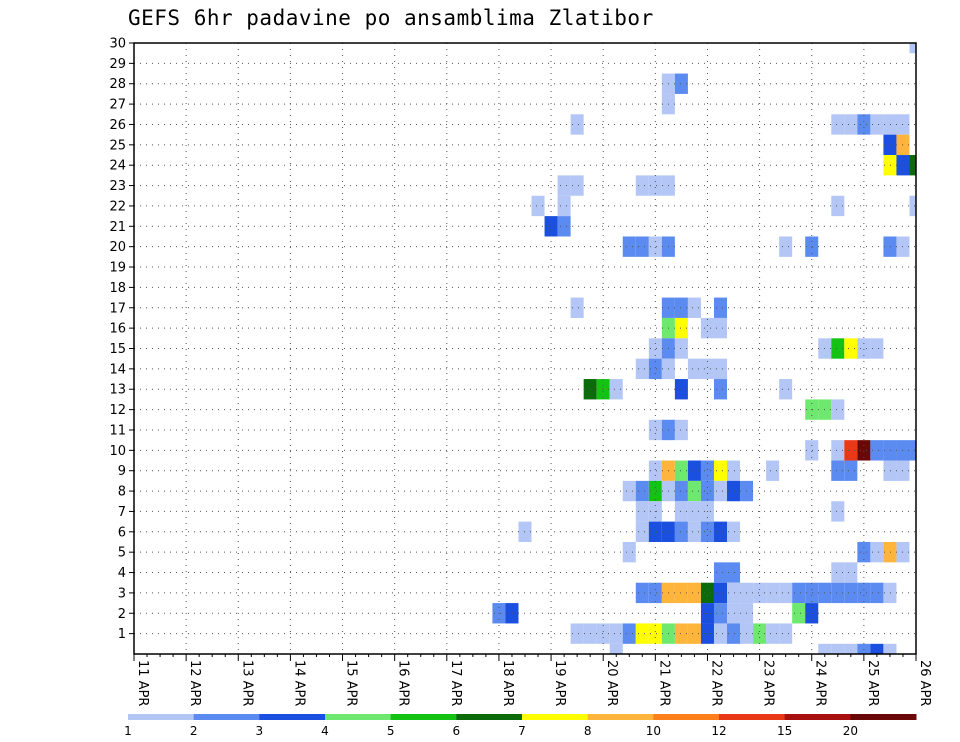 The image size is (960, 742). I want to click on x-tick-label: 26 APR, so click(924, 683).